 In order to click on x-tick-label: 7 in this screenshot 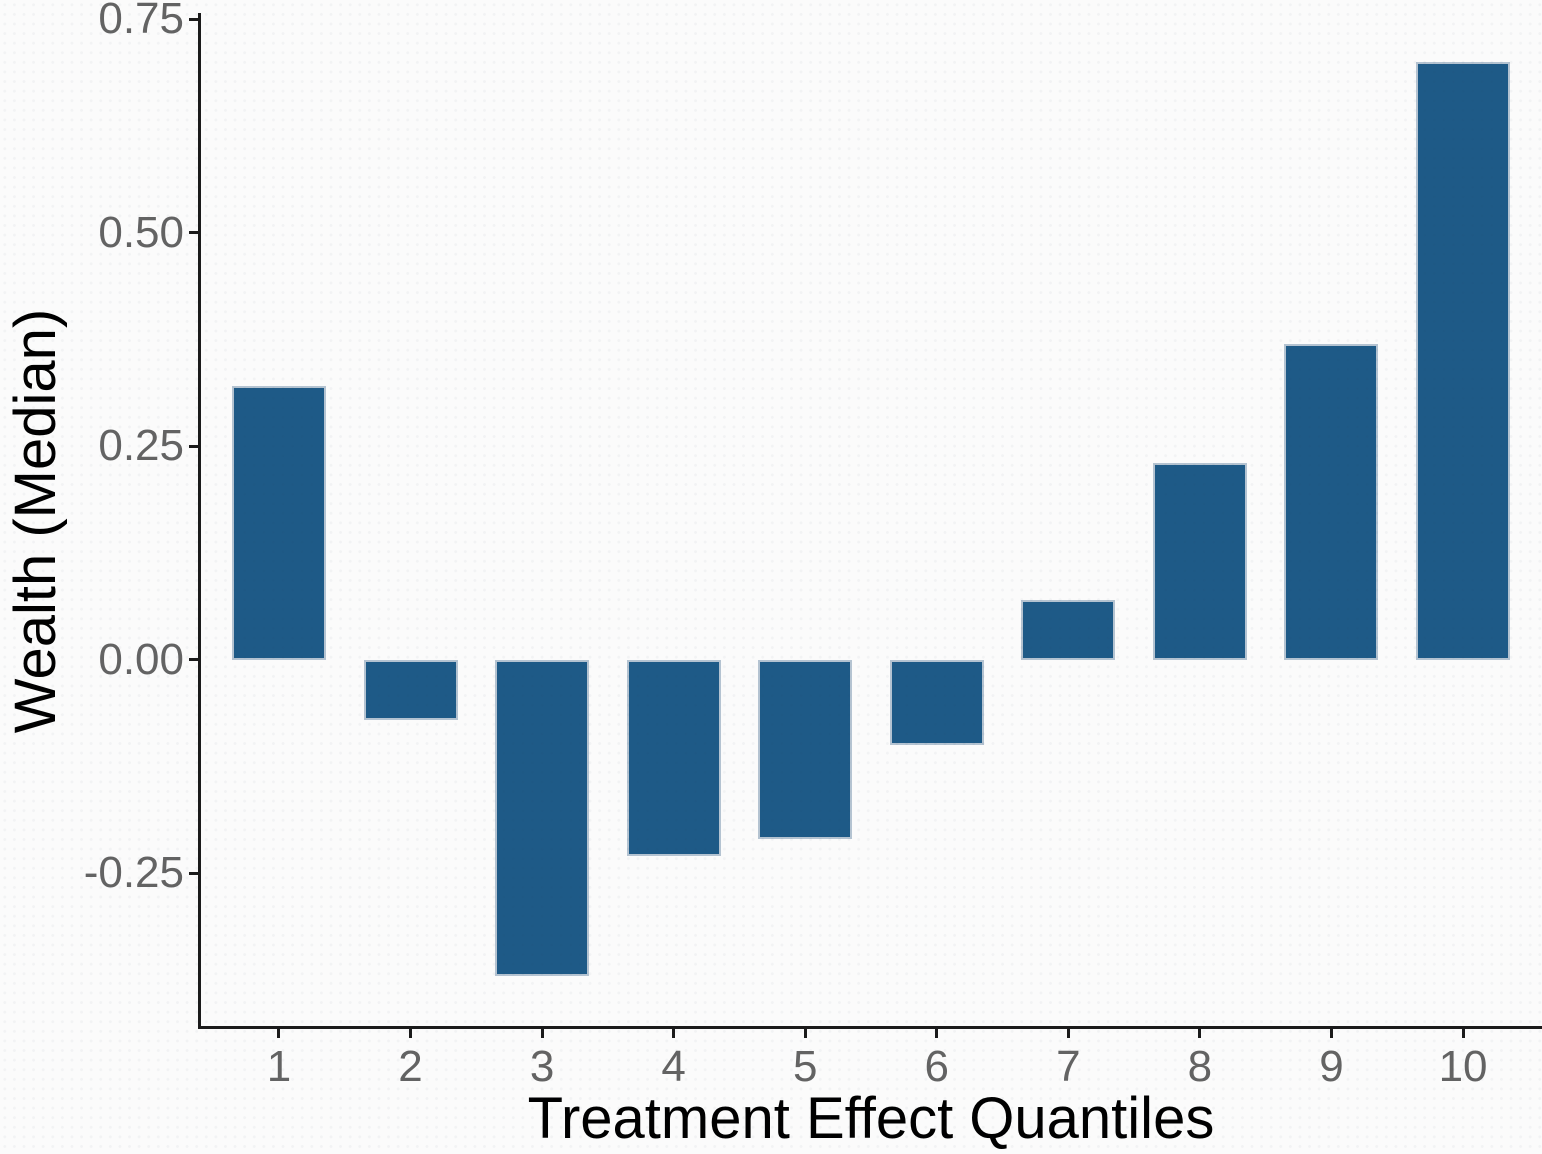, I will do `click(1068, 1066)`.